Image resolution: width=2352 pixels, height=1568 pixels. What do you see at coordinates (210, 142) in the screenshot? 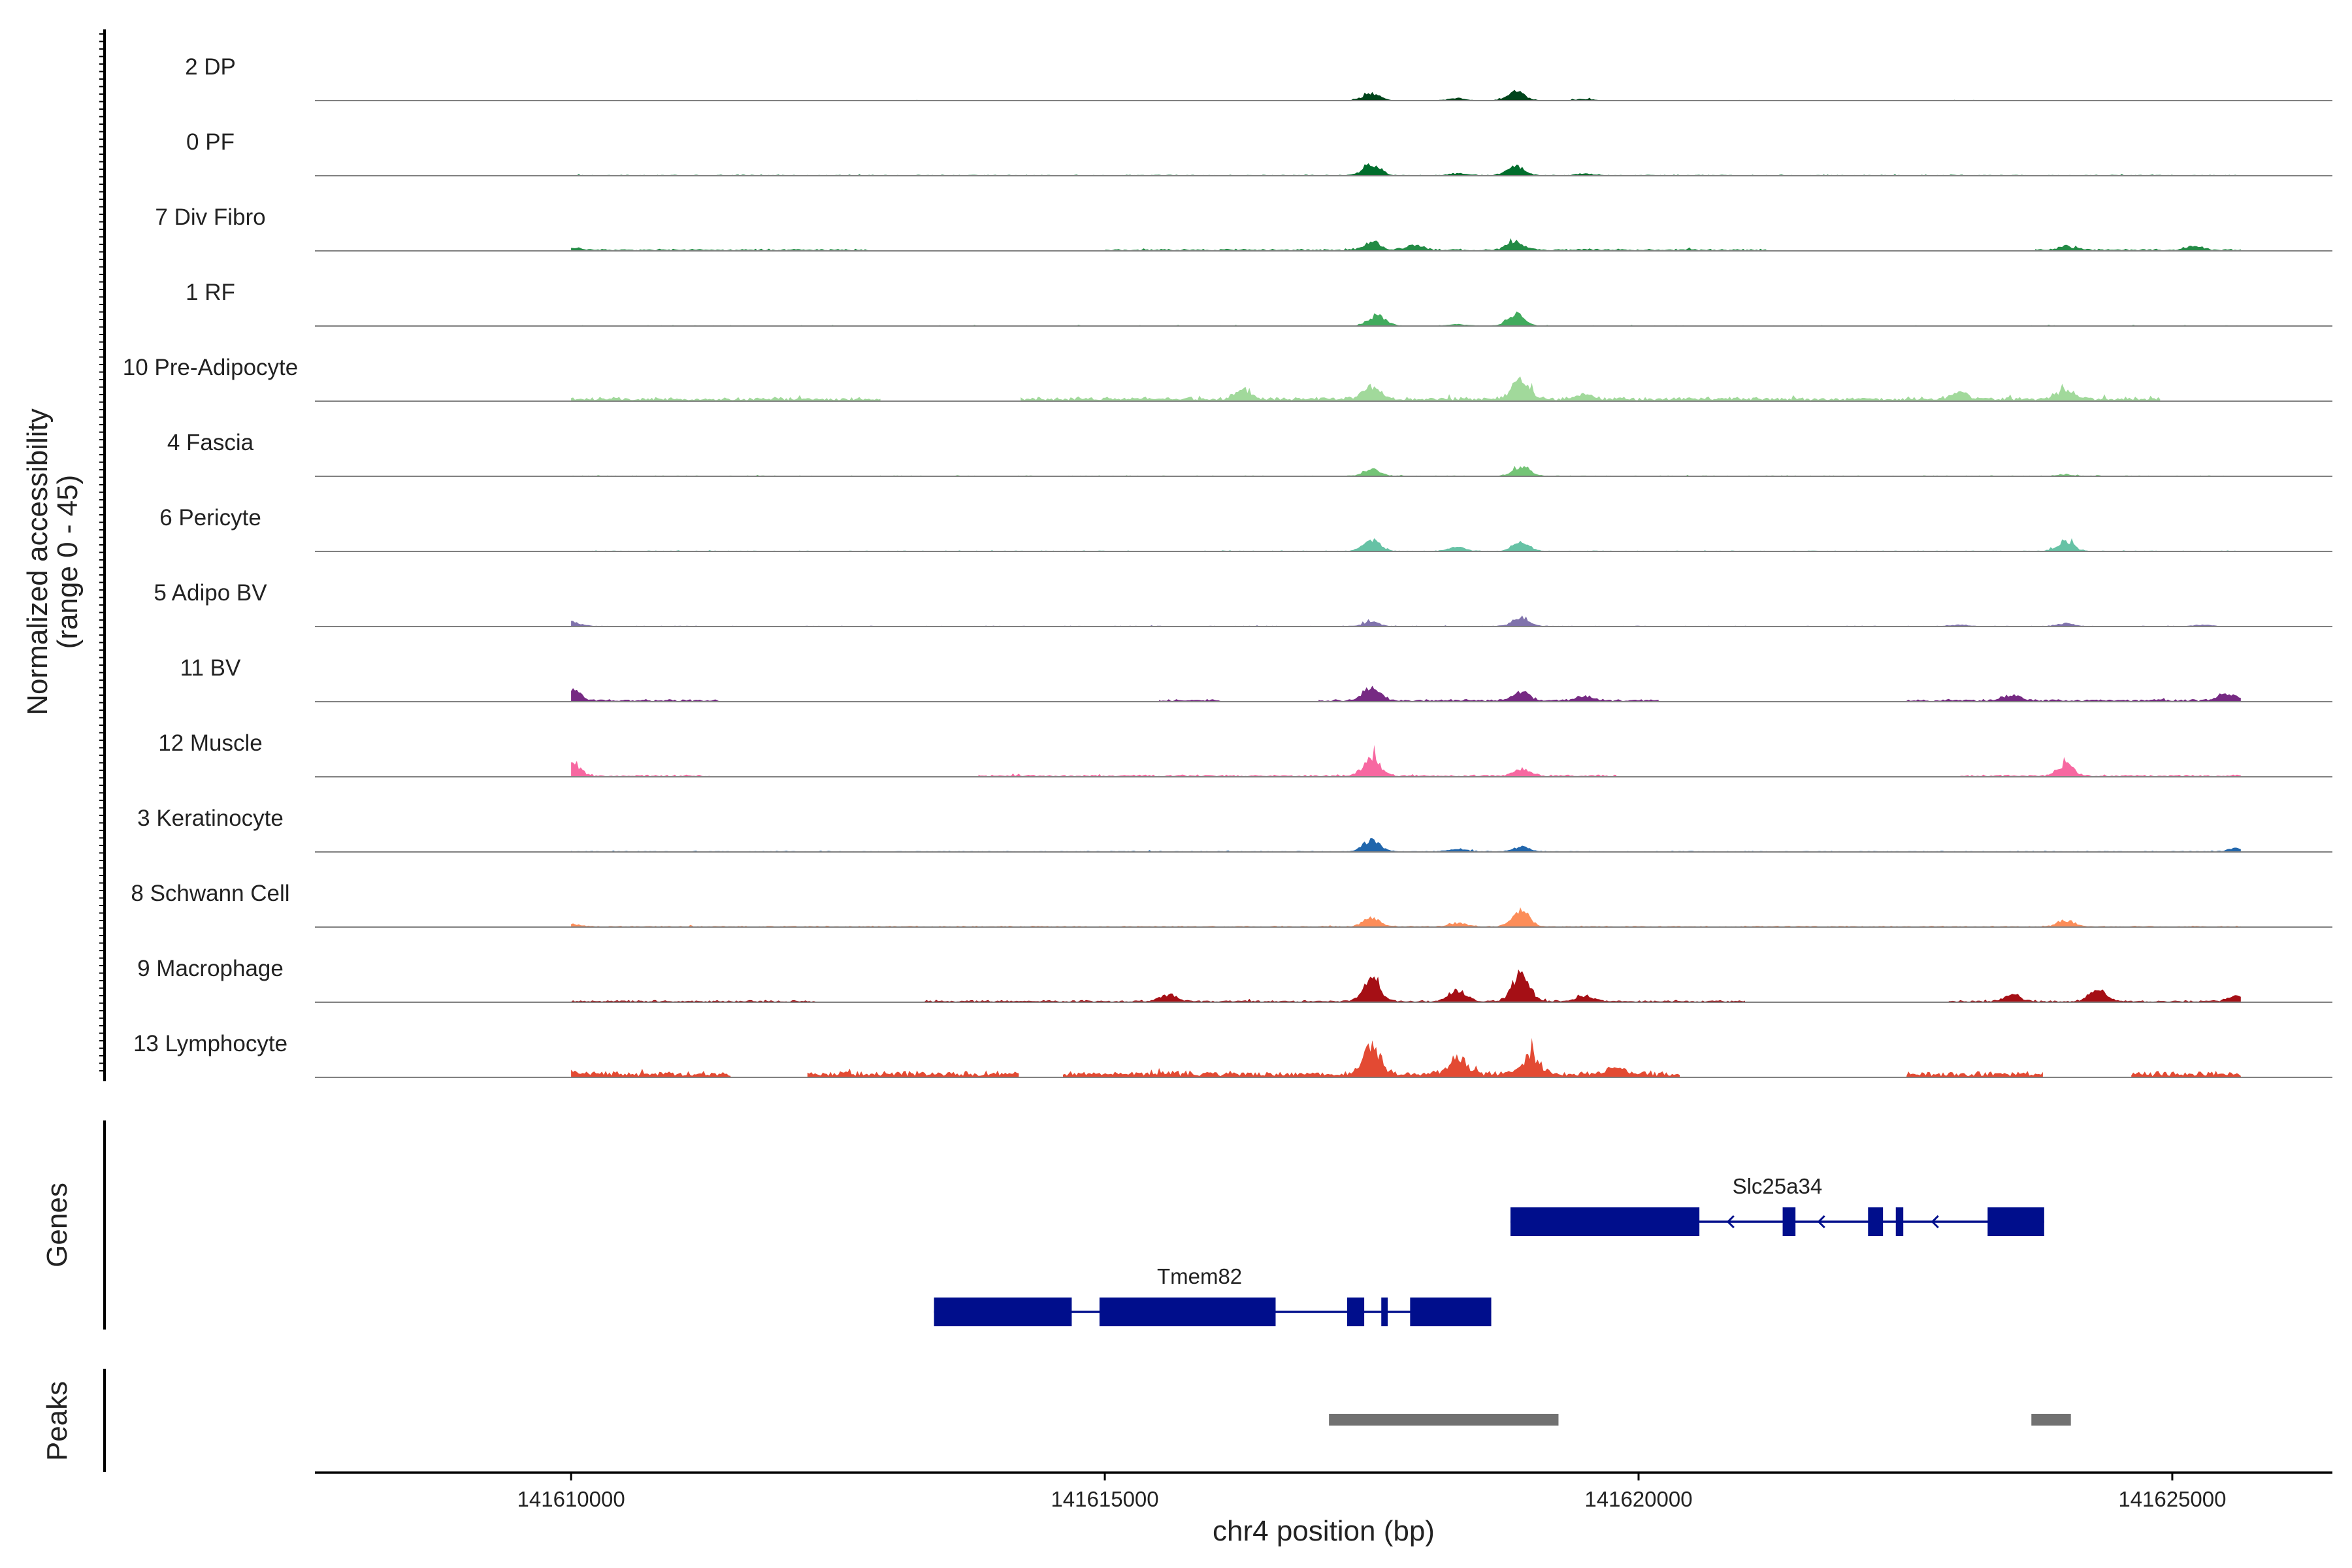
I see `track-label: 0 PF` at bounding box center [210, 142].